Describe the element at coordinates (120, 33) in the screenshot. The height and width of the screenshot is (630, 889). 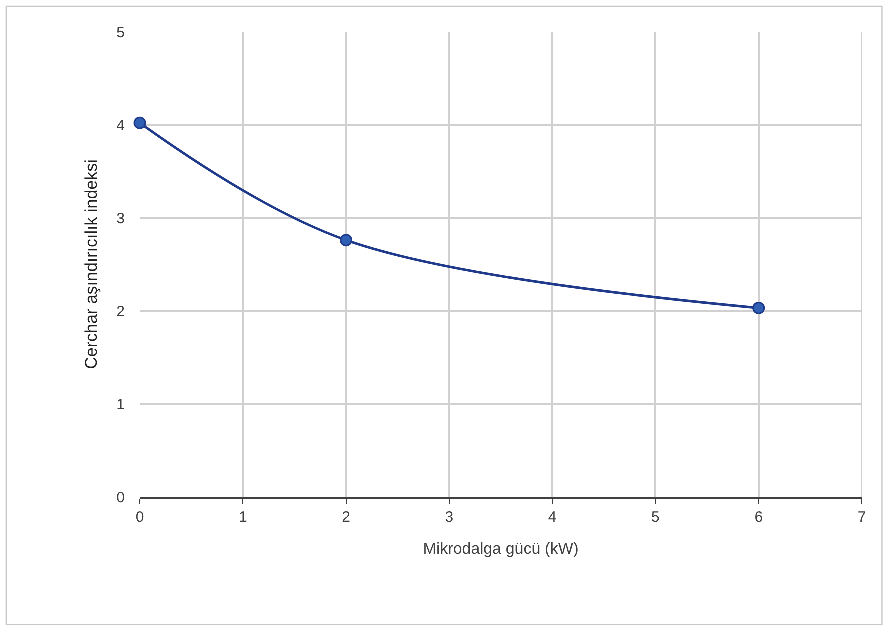
I see `y-tick-label: 5` at that location.